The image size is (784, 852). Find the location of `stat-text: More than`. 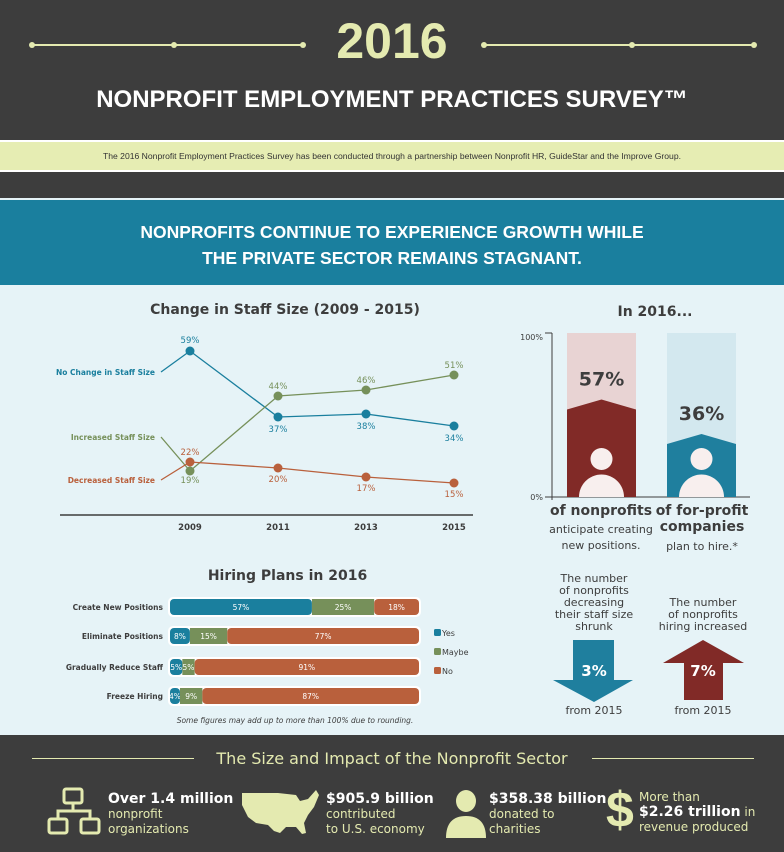

stat-text: More than is located at coordinates (669, 797).